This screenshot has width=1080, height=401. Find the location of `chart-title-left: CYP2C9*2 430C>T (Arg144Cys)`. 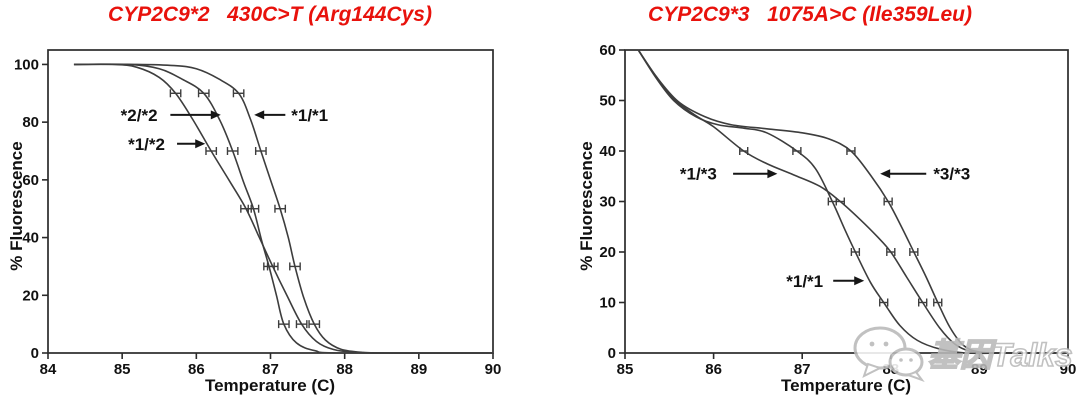

chart-title-left: CYP2C9*2 430C>T (Arg144Cys) is located at coordinates (270, 14).